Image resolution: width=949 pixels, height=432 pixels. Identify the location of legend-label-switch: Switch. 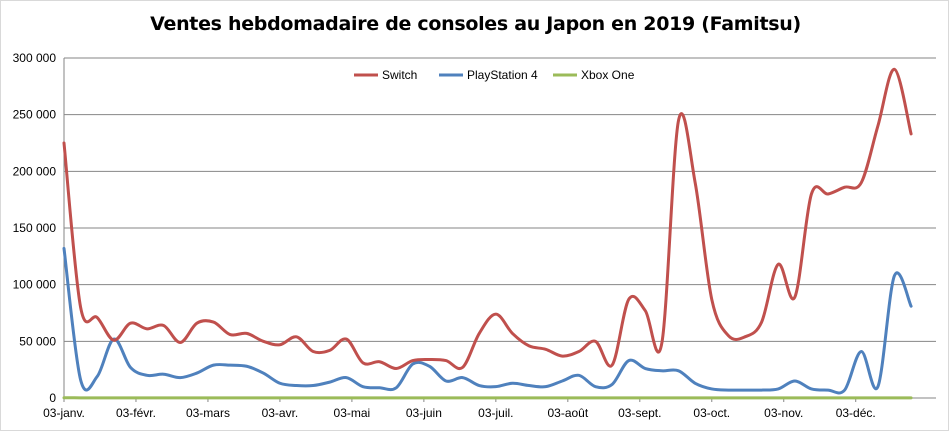
(399, 75).